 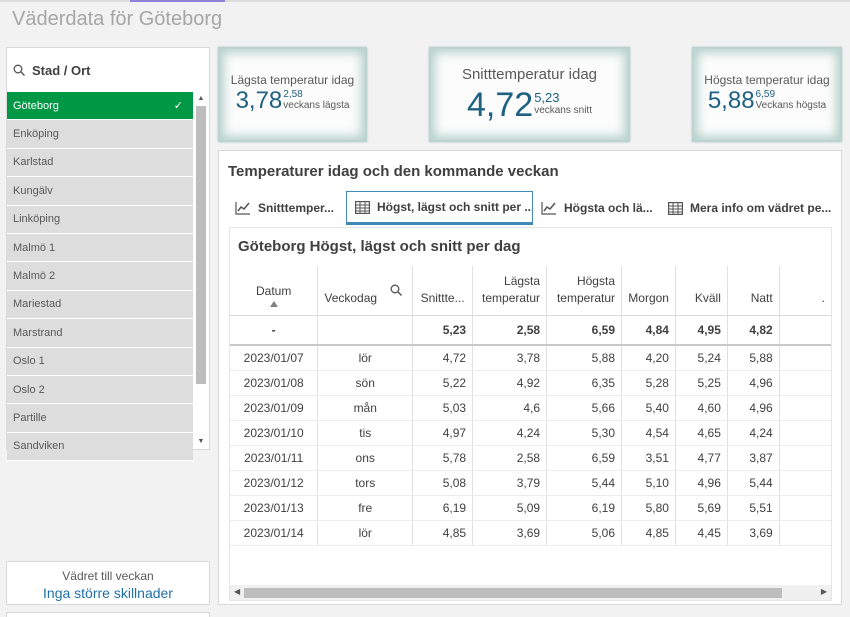 What do you see at coordinates (100, 219) in the screenshot?
I see `city-item: Linköping` at bounding box center [100, 219].